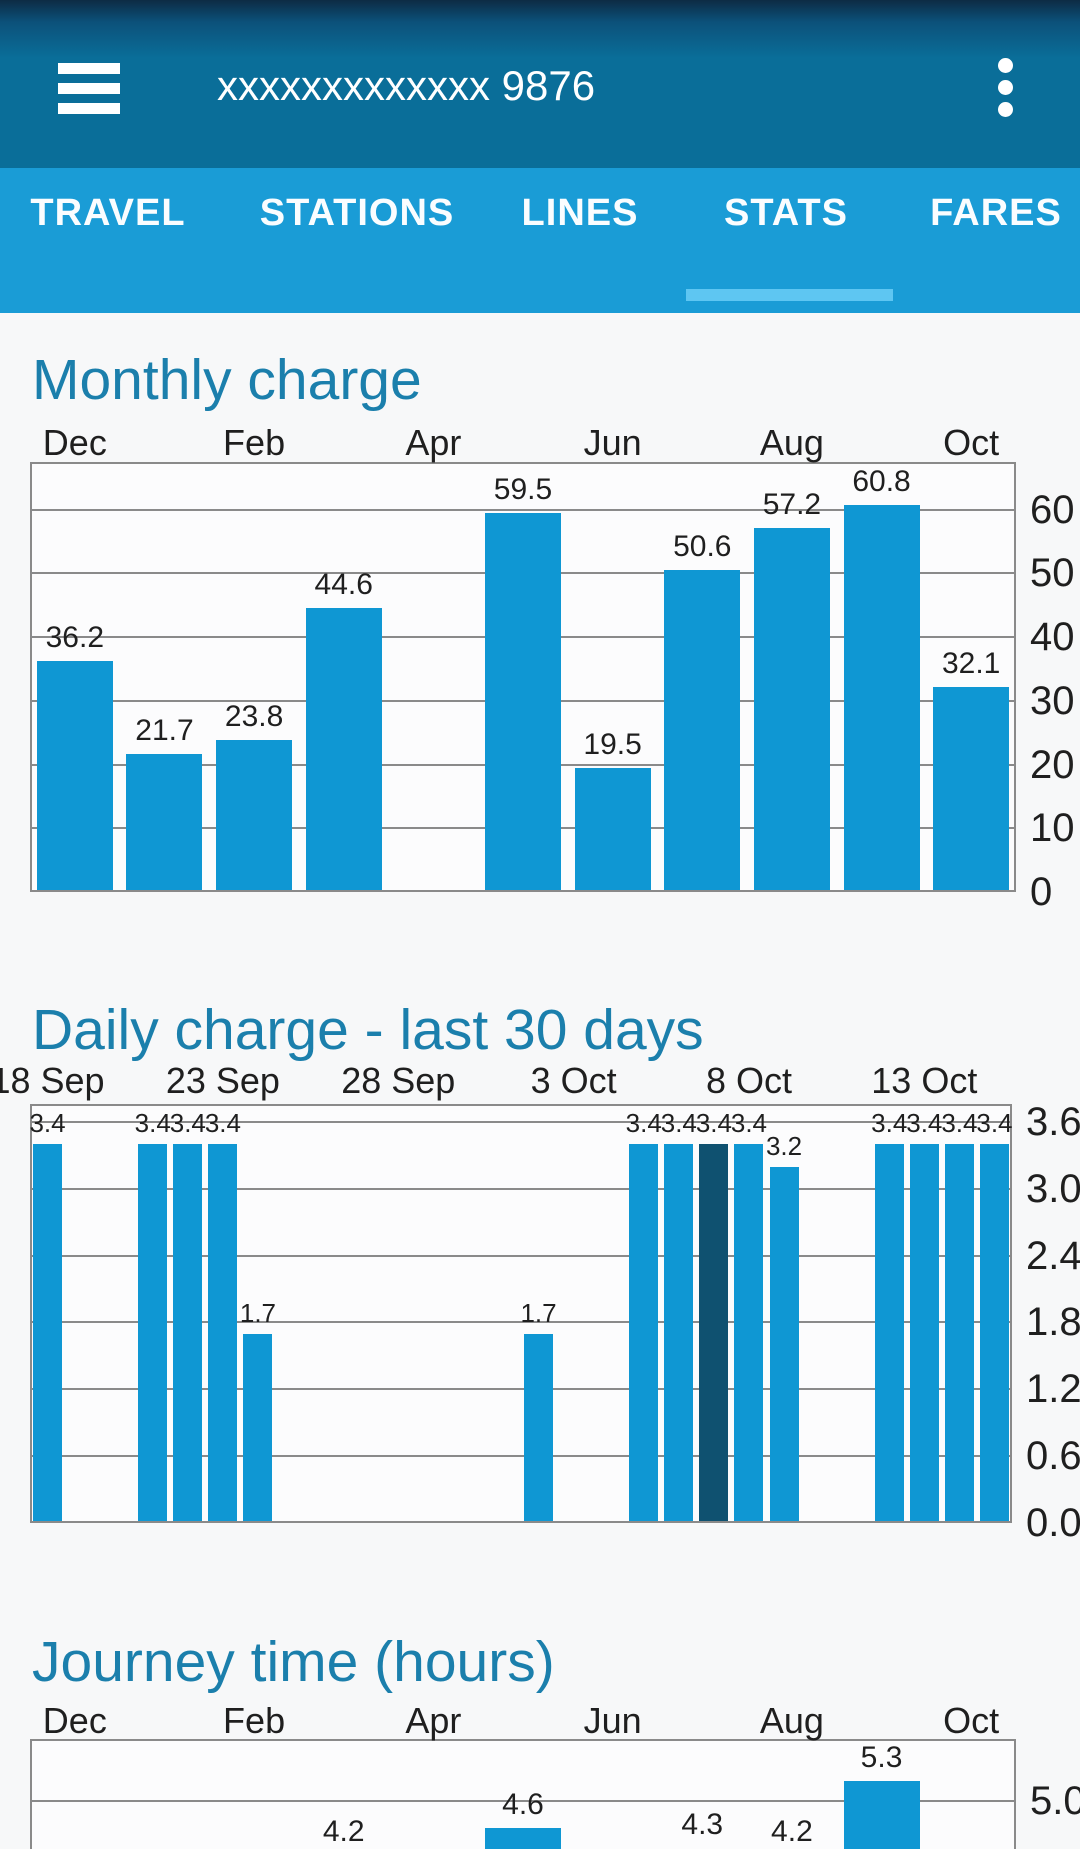 This screenshot has width=1080, height=1849. I want to click on bar-aug, so click(791, 708).